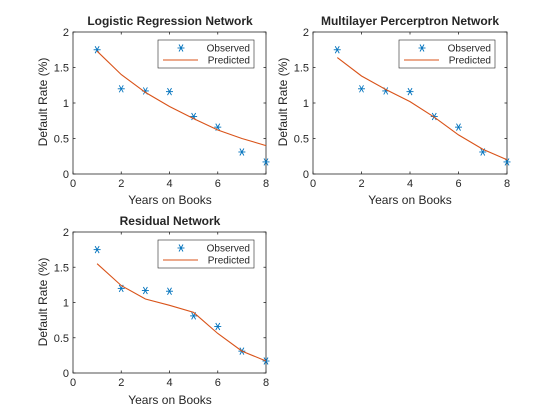  I want to click on subplot-title: Residual Network, so click(170, 221).